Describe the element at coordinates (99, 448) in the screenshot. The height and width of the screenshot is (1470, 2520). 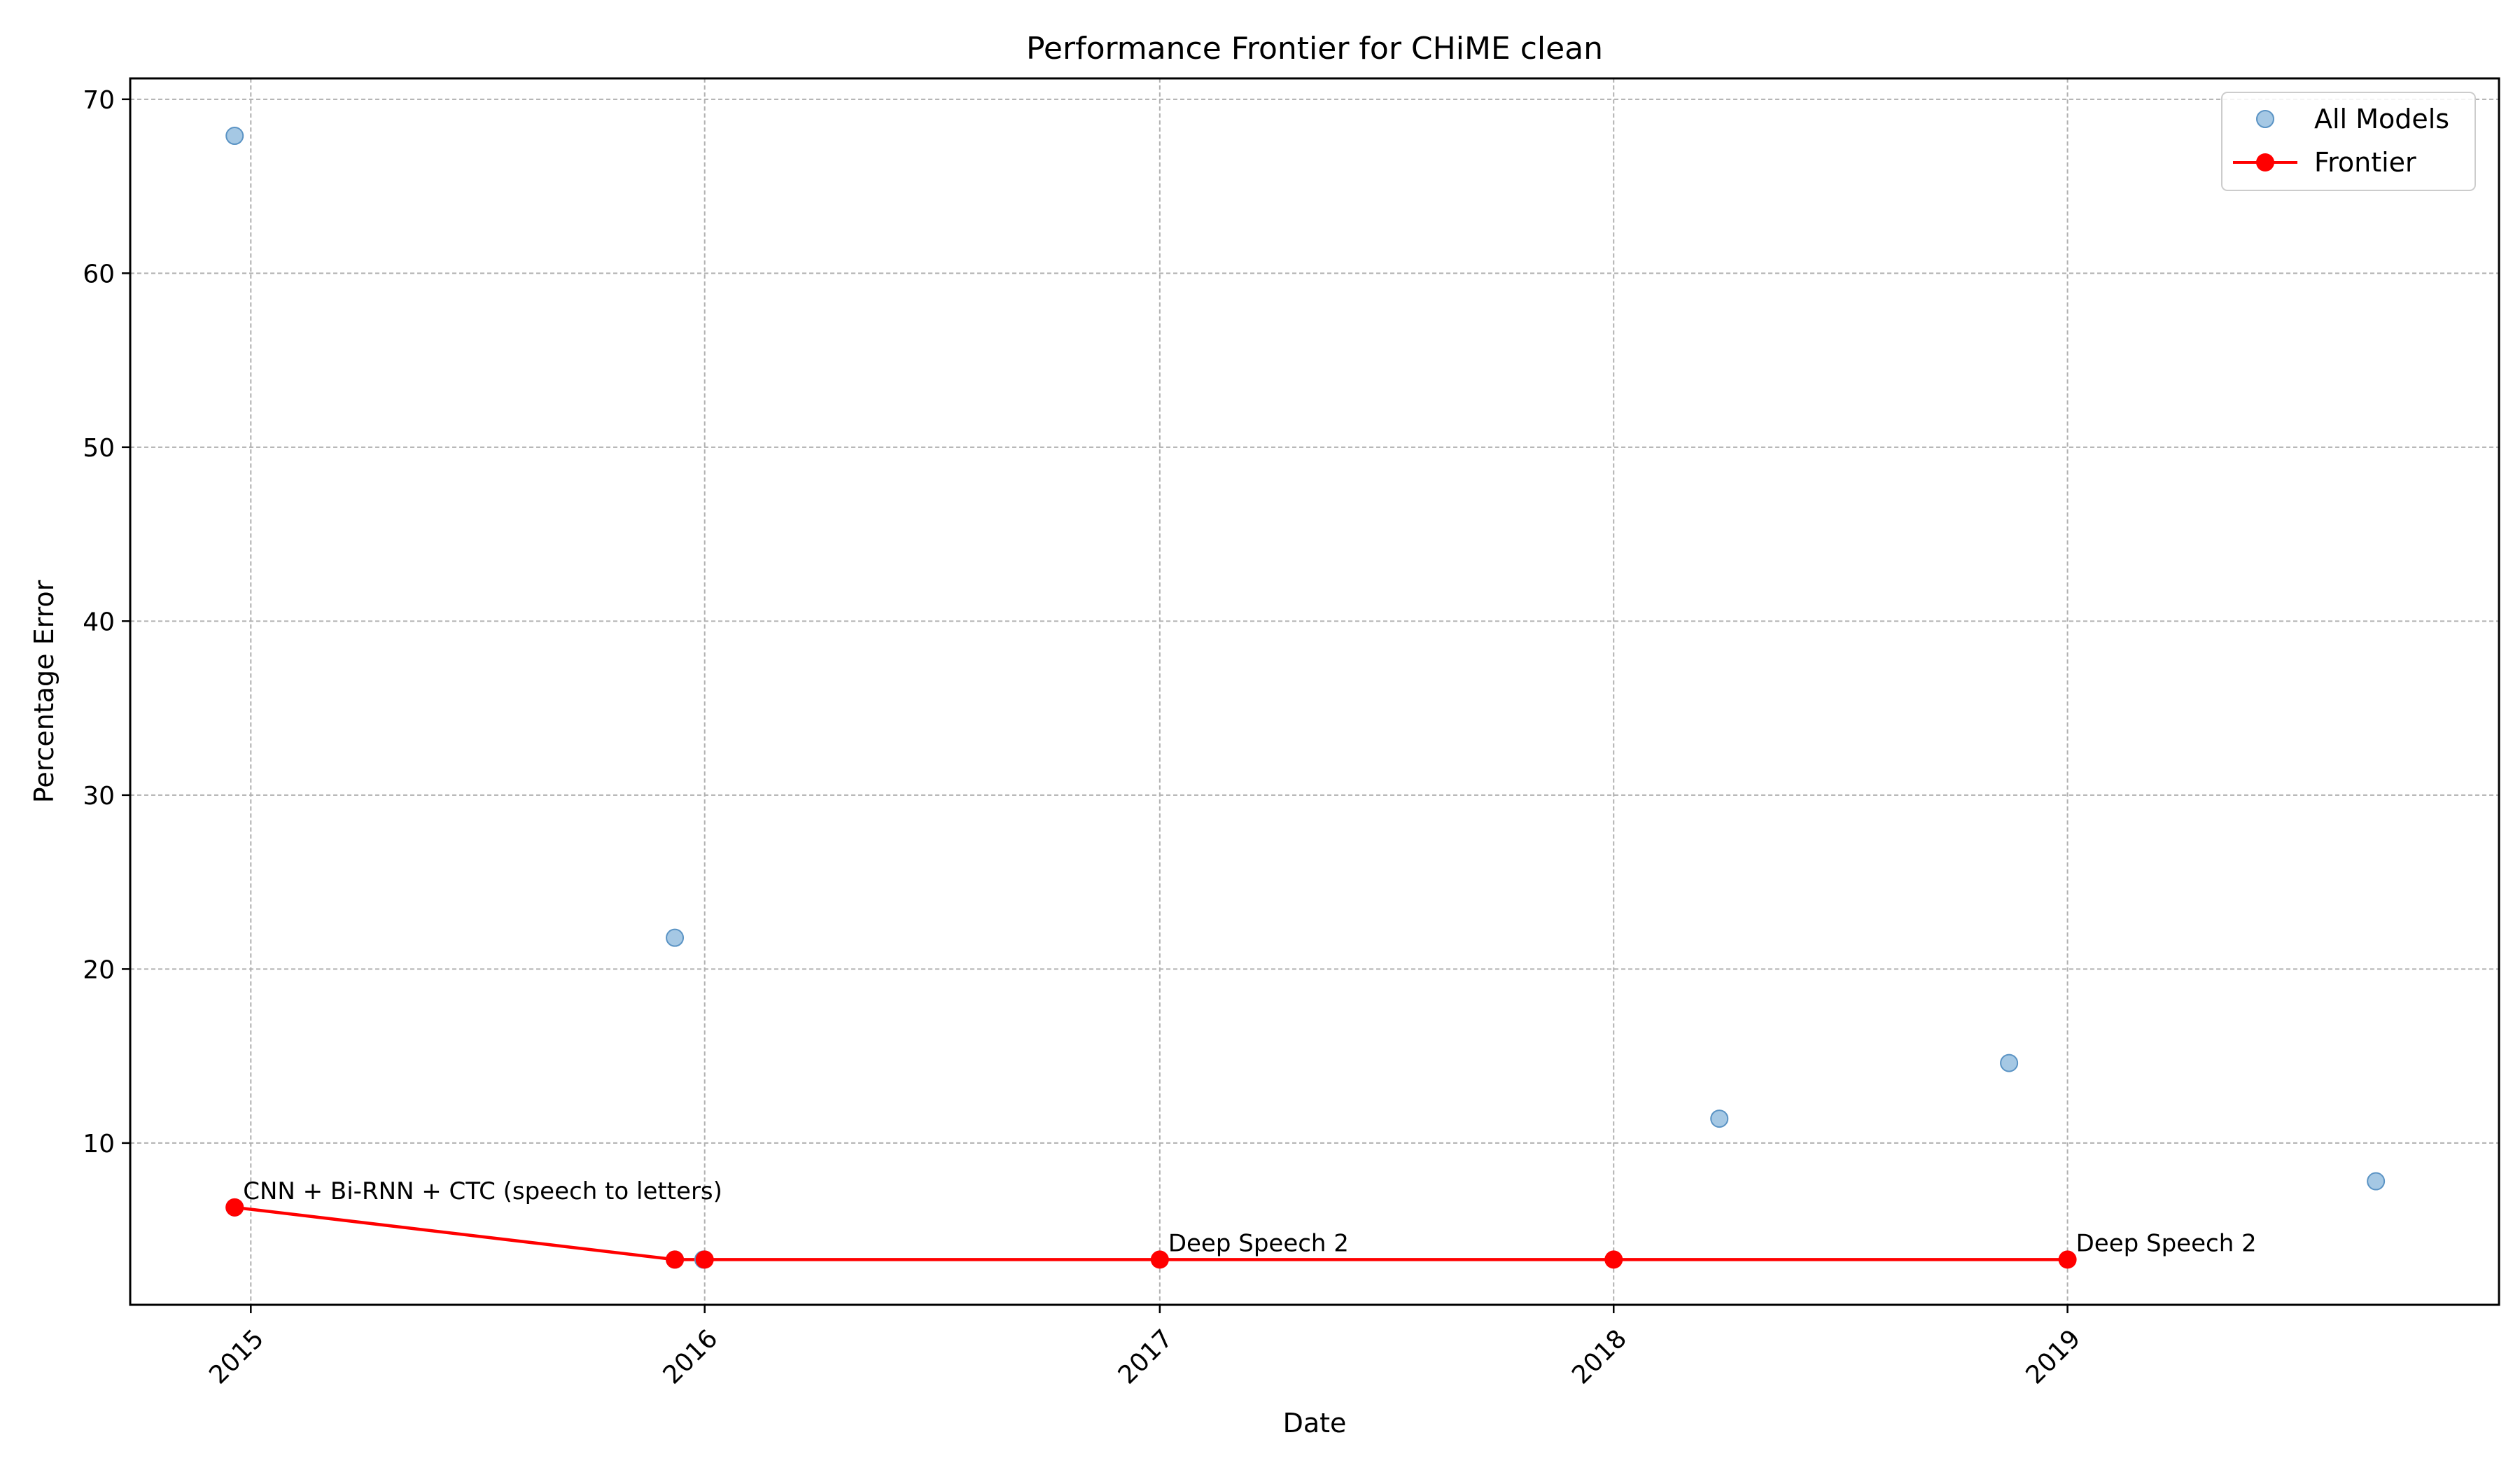
I see `y-tick-label: 50` at that location.